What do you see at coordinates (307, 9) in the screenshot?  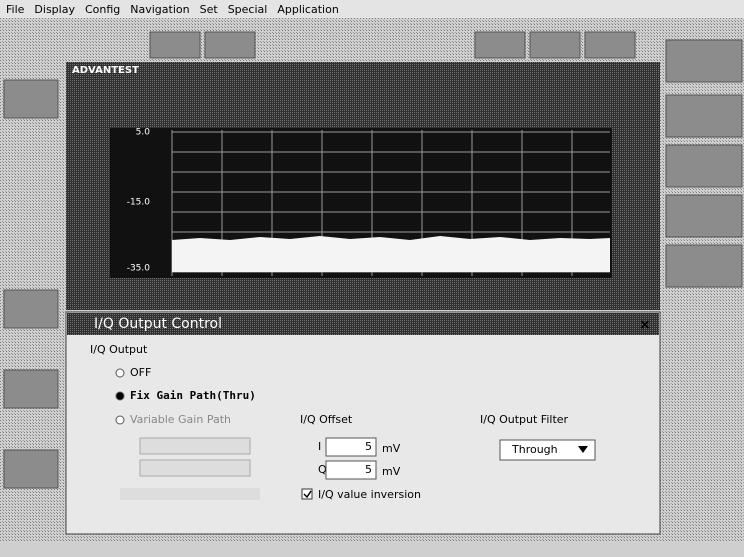 I see `menu-item: Application` at bounding box center [307, 9].